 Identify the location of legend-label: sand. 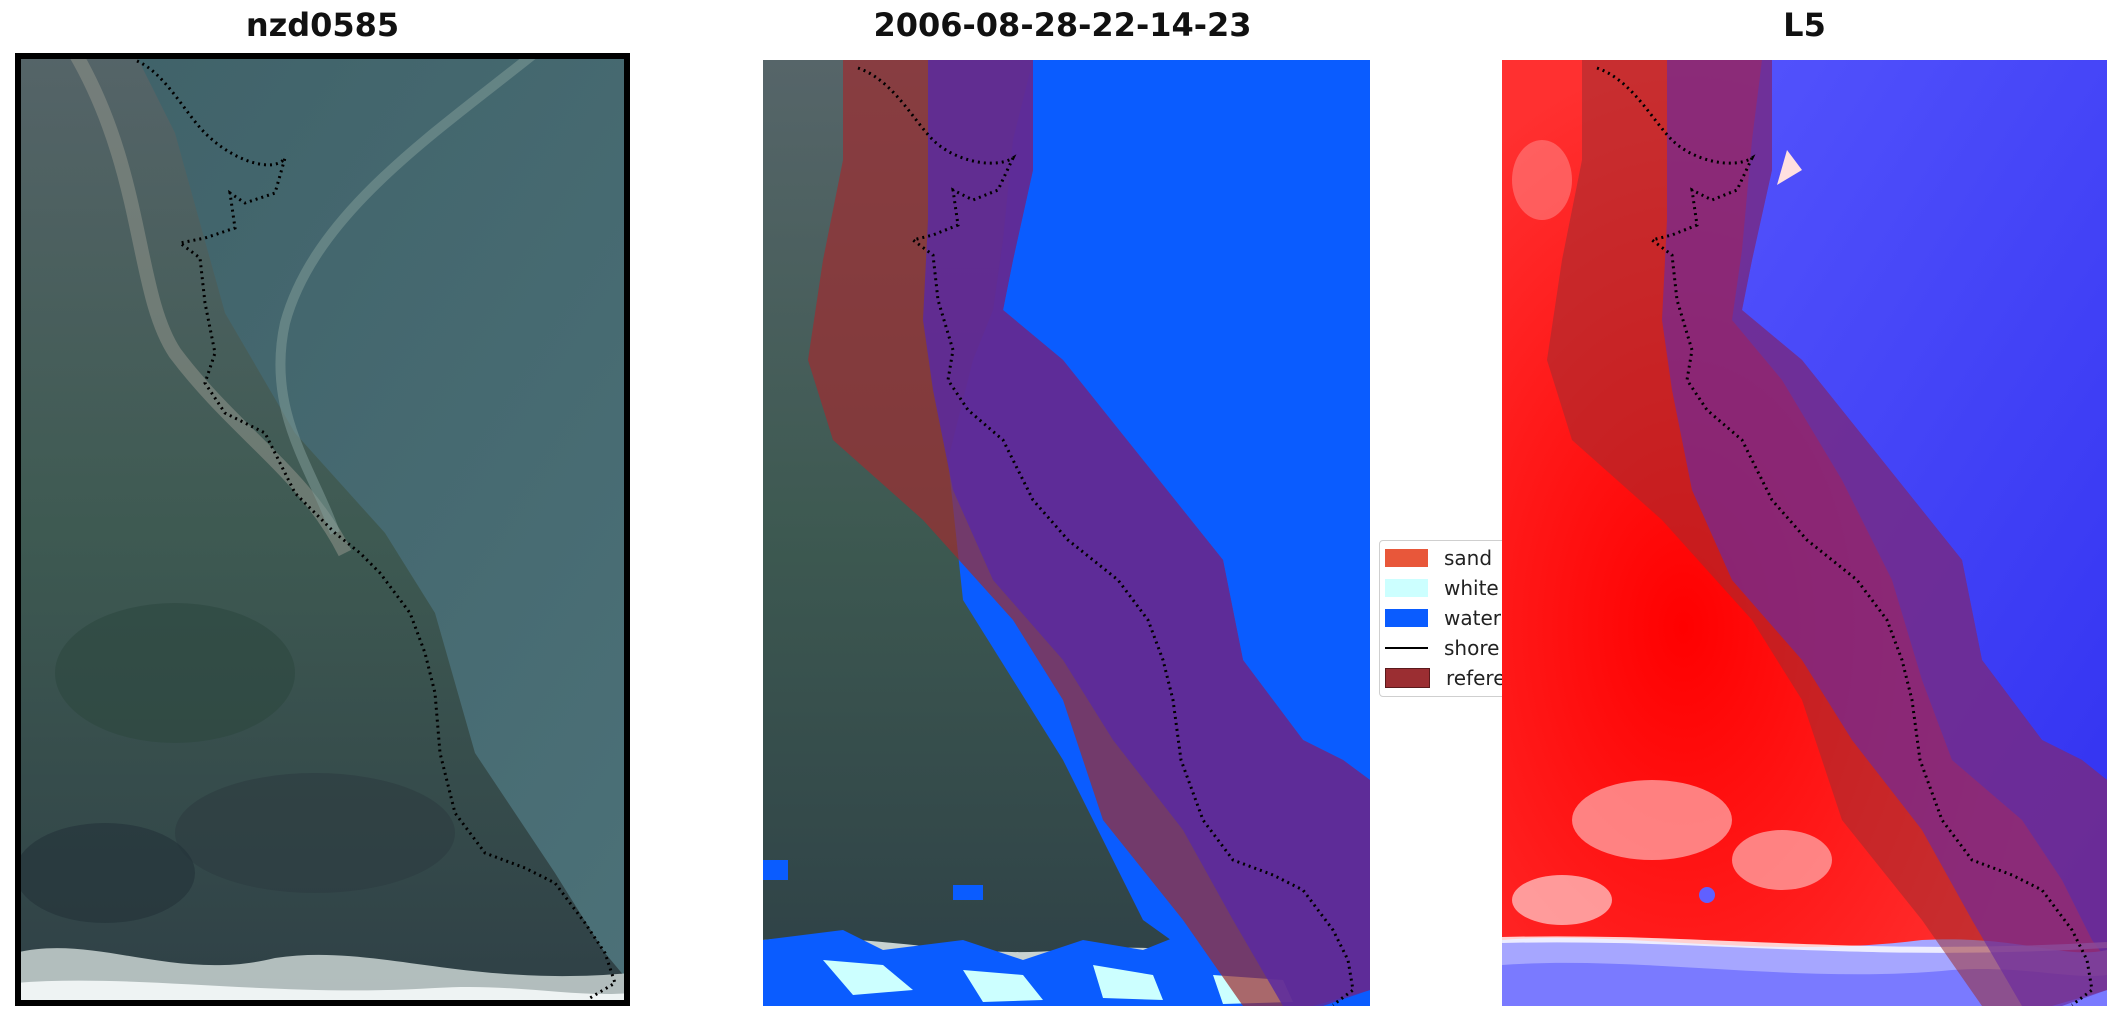
(1468, 558).